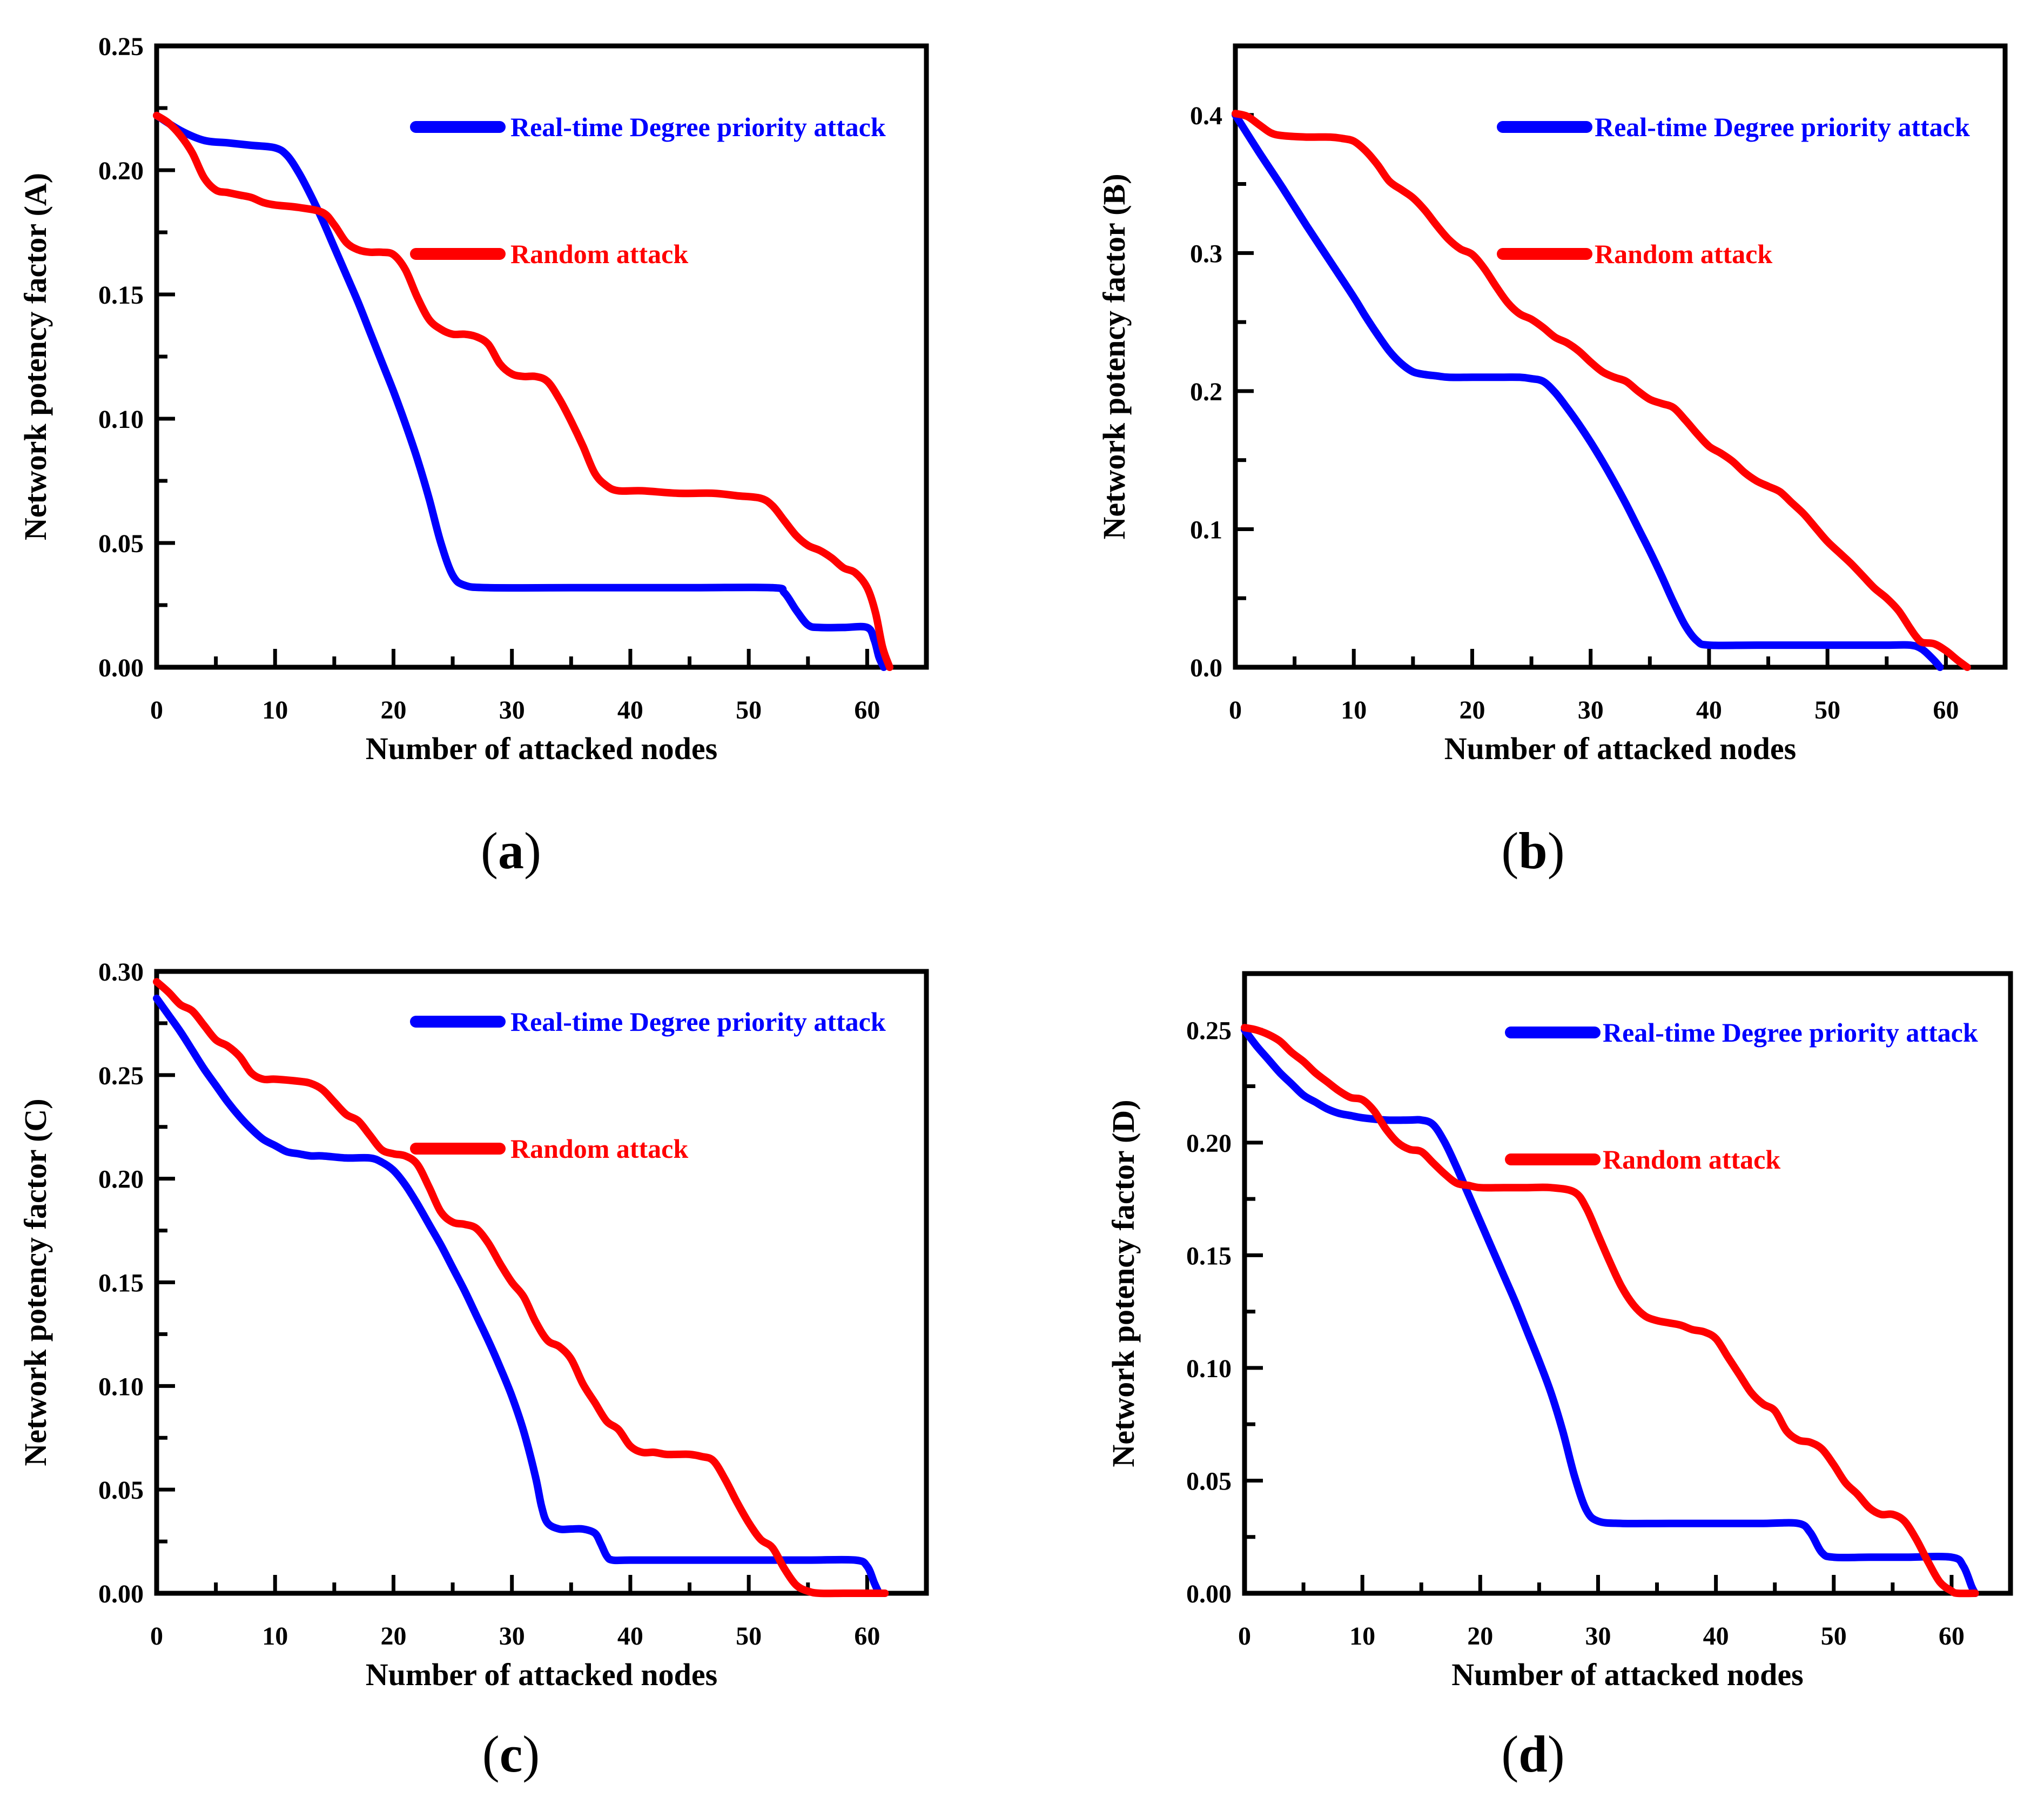  Describe the element at coordinates (491, 1754) in the screenshot. I see `caption-c-open: (` at that location.